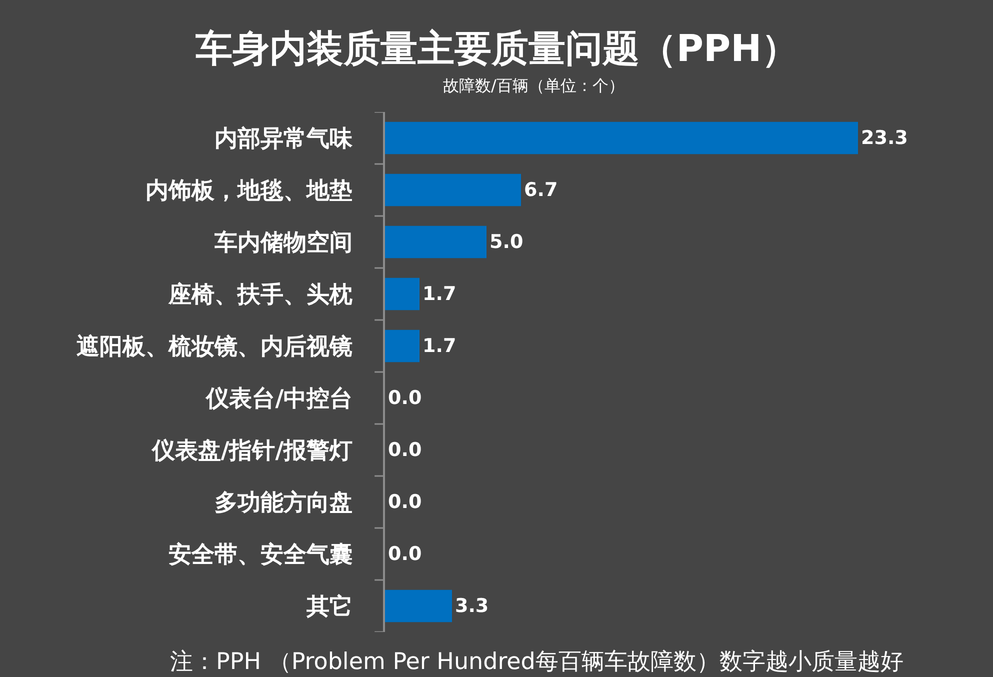 This screenshot has height=677, width=993. I want to click on y-tick-label: 车内储物空间, so click(283, 242).